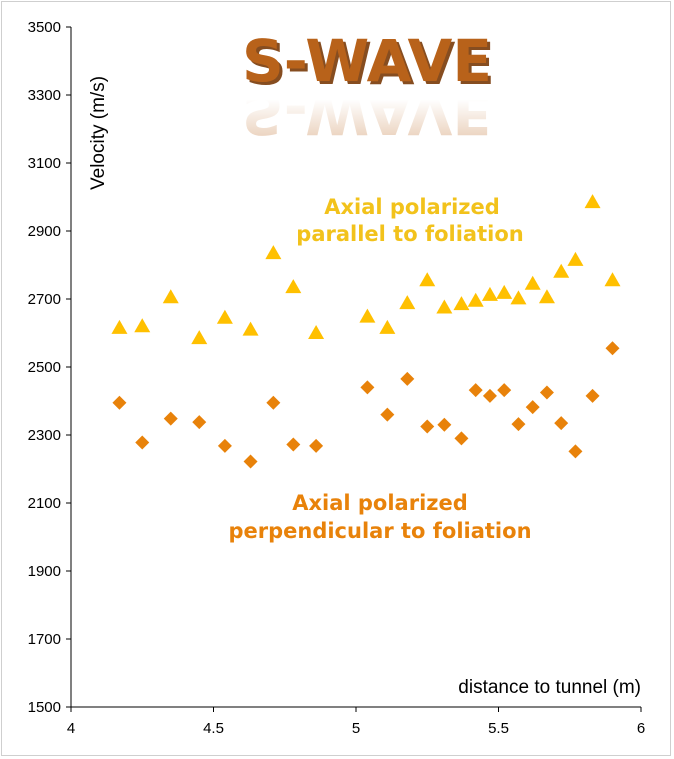 The height and width of the screenshot is (759, 674). Describe the element at coordinates (370, 64) in the screenshot. I see `chart-title-shadow: S-WAVE` at that location.